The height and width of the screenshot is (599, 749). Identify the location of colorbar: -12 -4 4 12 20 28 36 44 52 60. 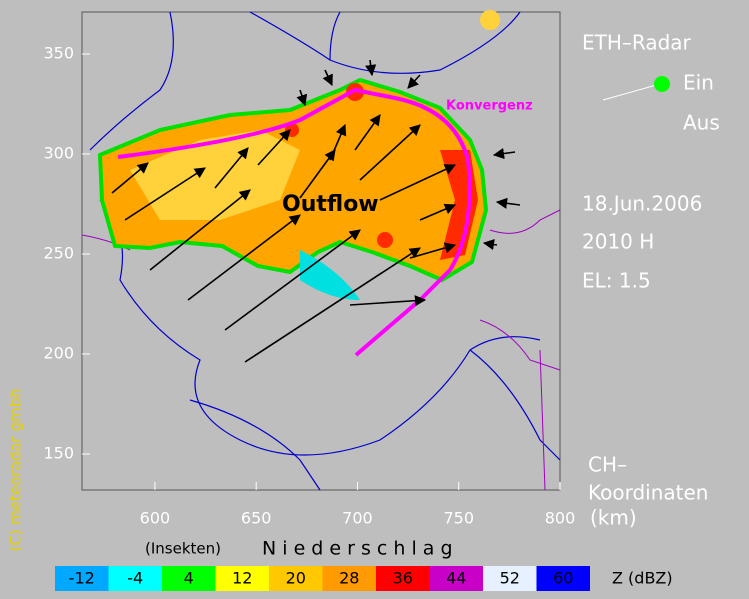
(322, 578).